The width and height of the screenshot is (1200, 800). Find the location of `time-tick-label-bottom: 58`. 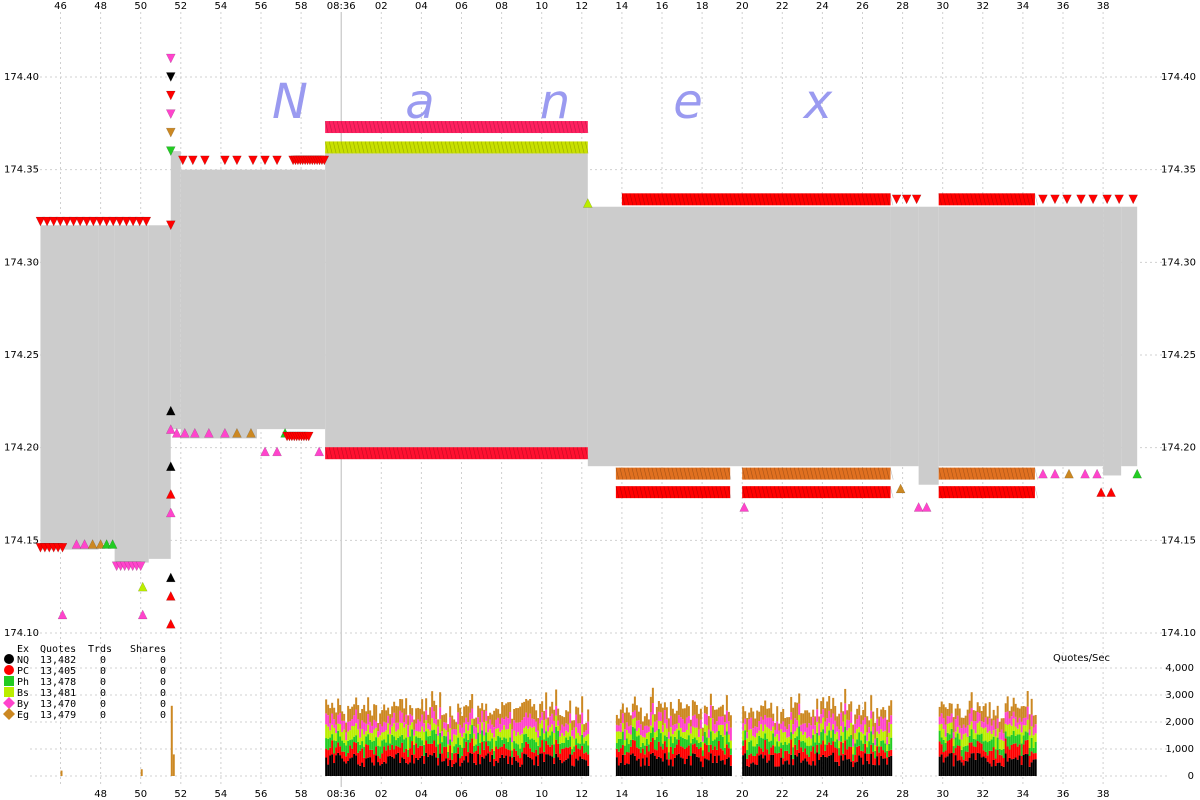

time-tick-label-bottom: 58 is located at coordinates (301, 794).